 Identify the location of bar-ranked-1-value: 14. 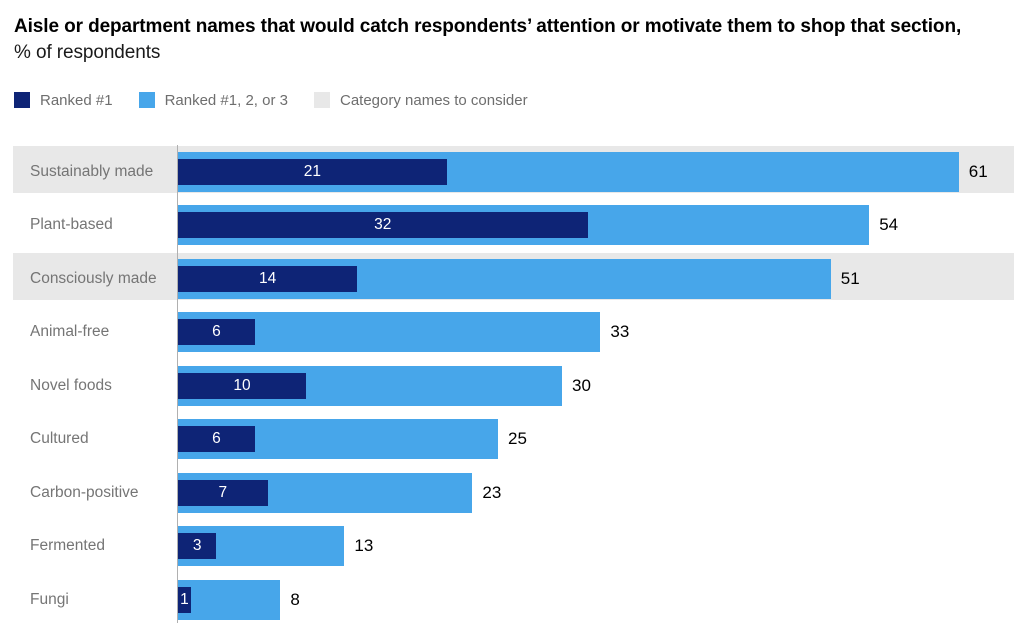
(267, 278).